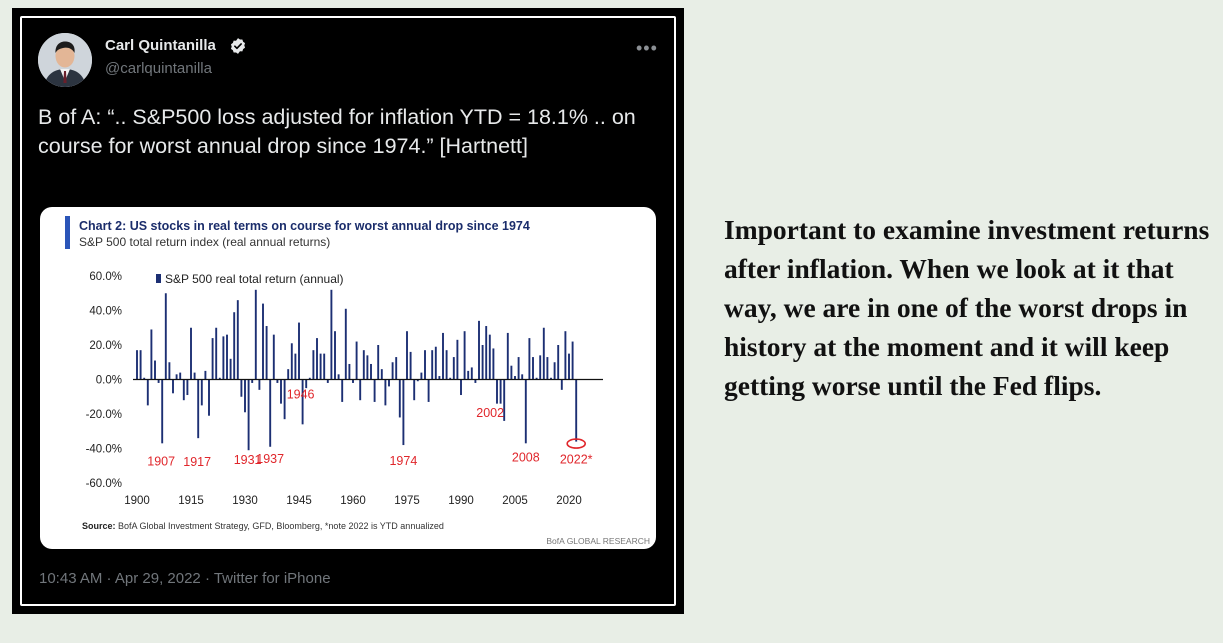 This screenshot has height=643, width=1223. I want to click on x-tick-label: 1975, so click(407, 501).